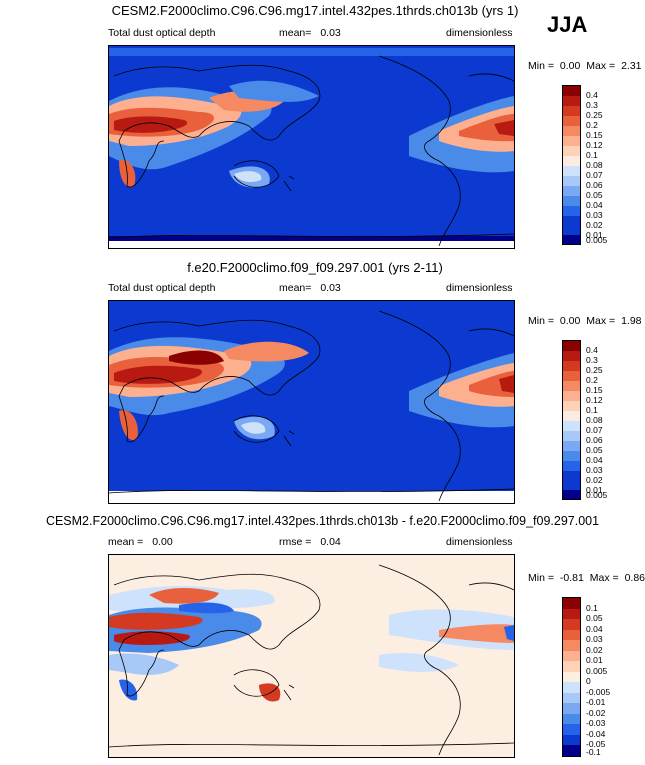 This screenshot has height=765, width=645. What do you see at coordinates (295, 542) in the screenshot?
I see `rmse-label: rmse =` at bounding box center [295, 542].